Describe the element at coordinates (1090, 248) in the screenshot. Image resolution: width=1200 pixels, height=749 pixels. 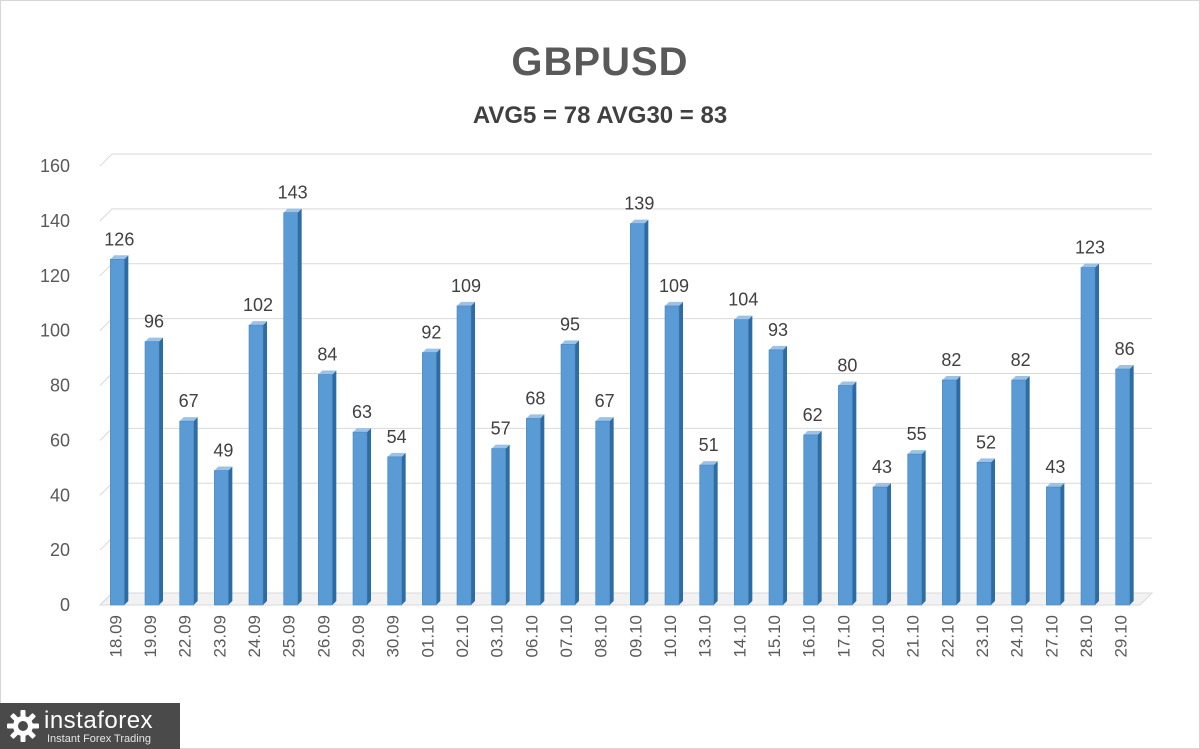
I see `data-label: 123` at that location.